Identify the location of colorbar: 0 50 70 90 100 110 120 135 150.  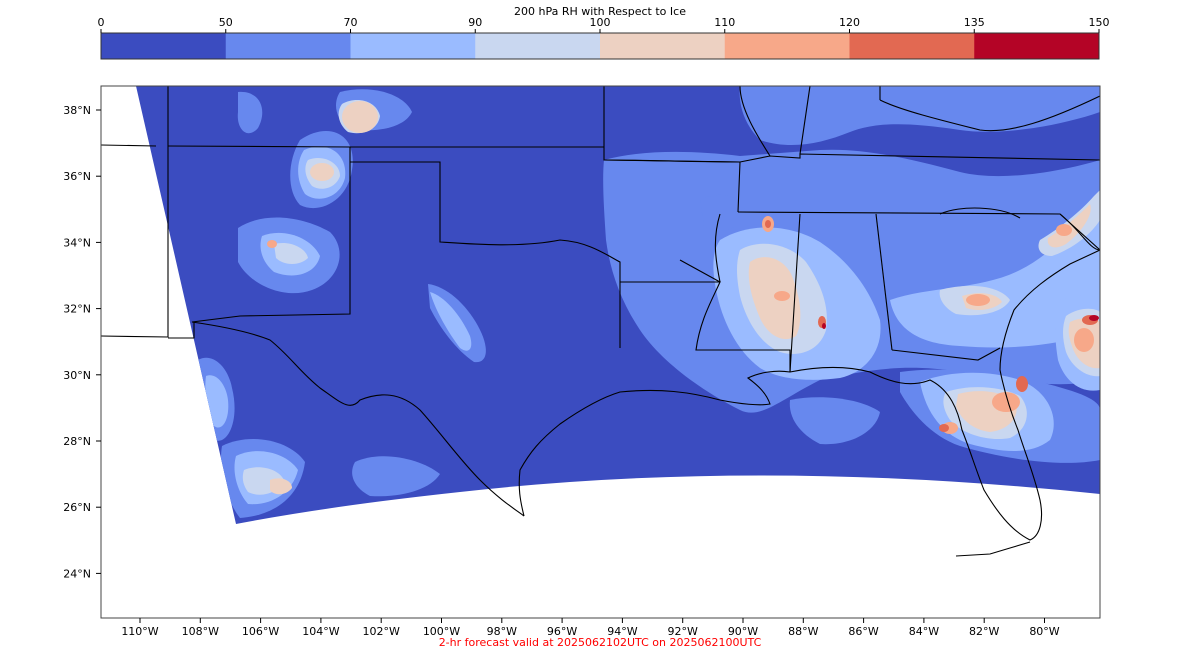
(604, 38).